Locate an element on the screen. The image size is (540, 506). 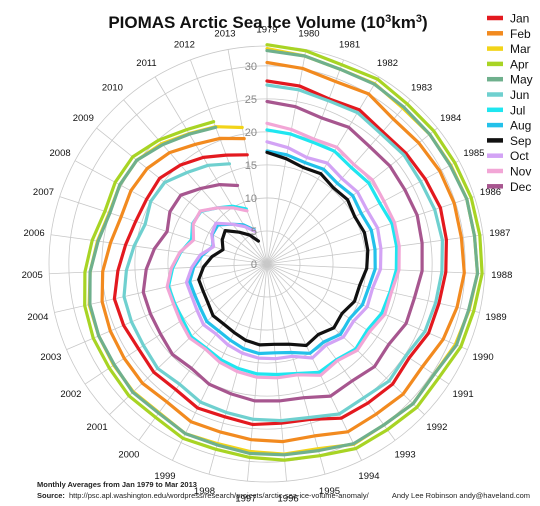
legend-label: Apr is located at coordinates (519, 64).